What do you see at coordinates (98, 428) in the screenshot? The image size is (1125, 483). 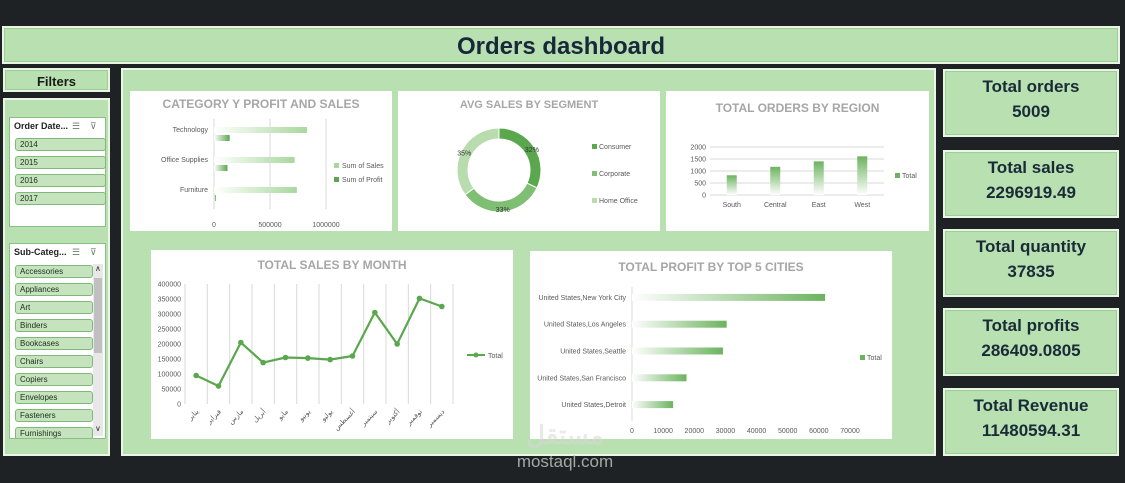 I see `scroll-down-icon: ∨` at bounding box center [98, 428].